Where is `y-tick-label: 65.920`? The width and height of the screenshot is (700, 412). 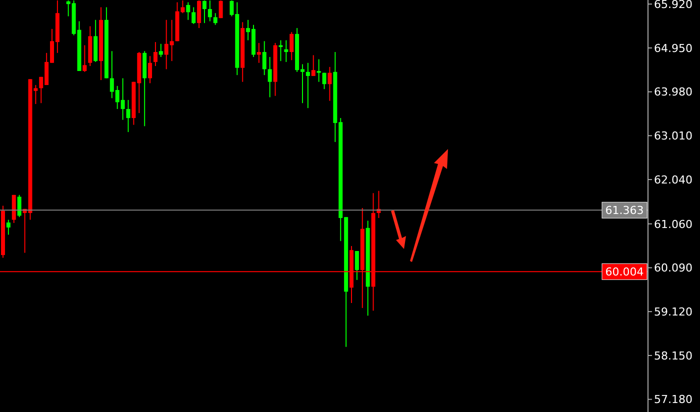 y-tick-label: 65.920 is located at coordinates (673, 5).